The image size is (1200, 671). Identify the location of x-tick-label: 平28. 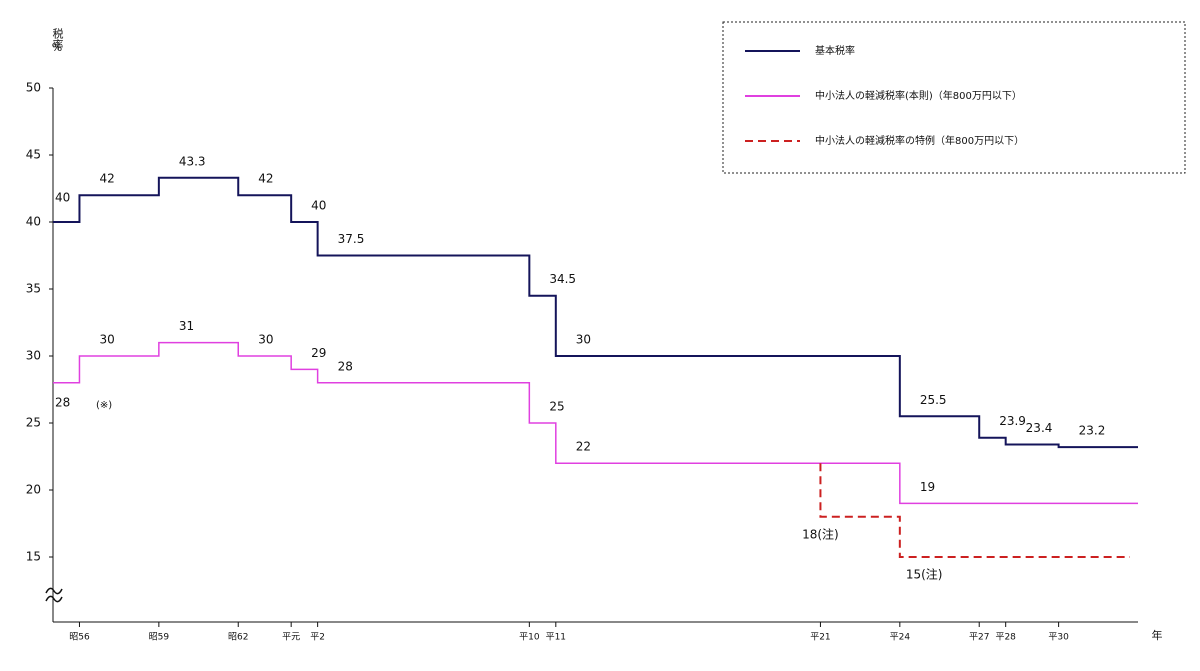
(1005, 637).